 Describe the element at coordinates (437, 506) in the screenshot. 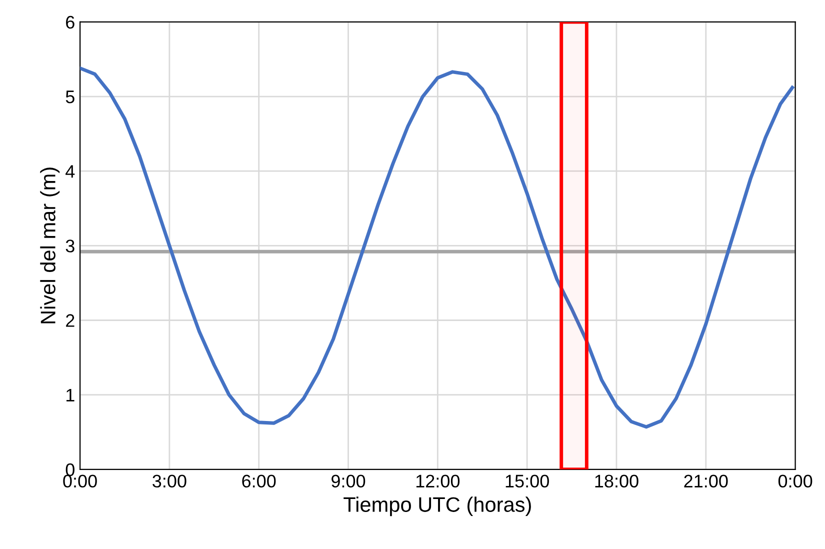

I see `x-axis-title: Tiempo UTC (horas)` at that location.